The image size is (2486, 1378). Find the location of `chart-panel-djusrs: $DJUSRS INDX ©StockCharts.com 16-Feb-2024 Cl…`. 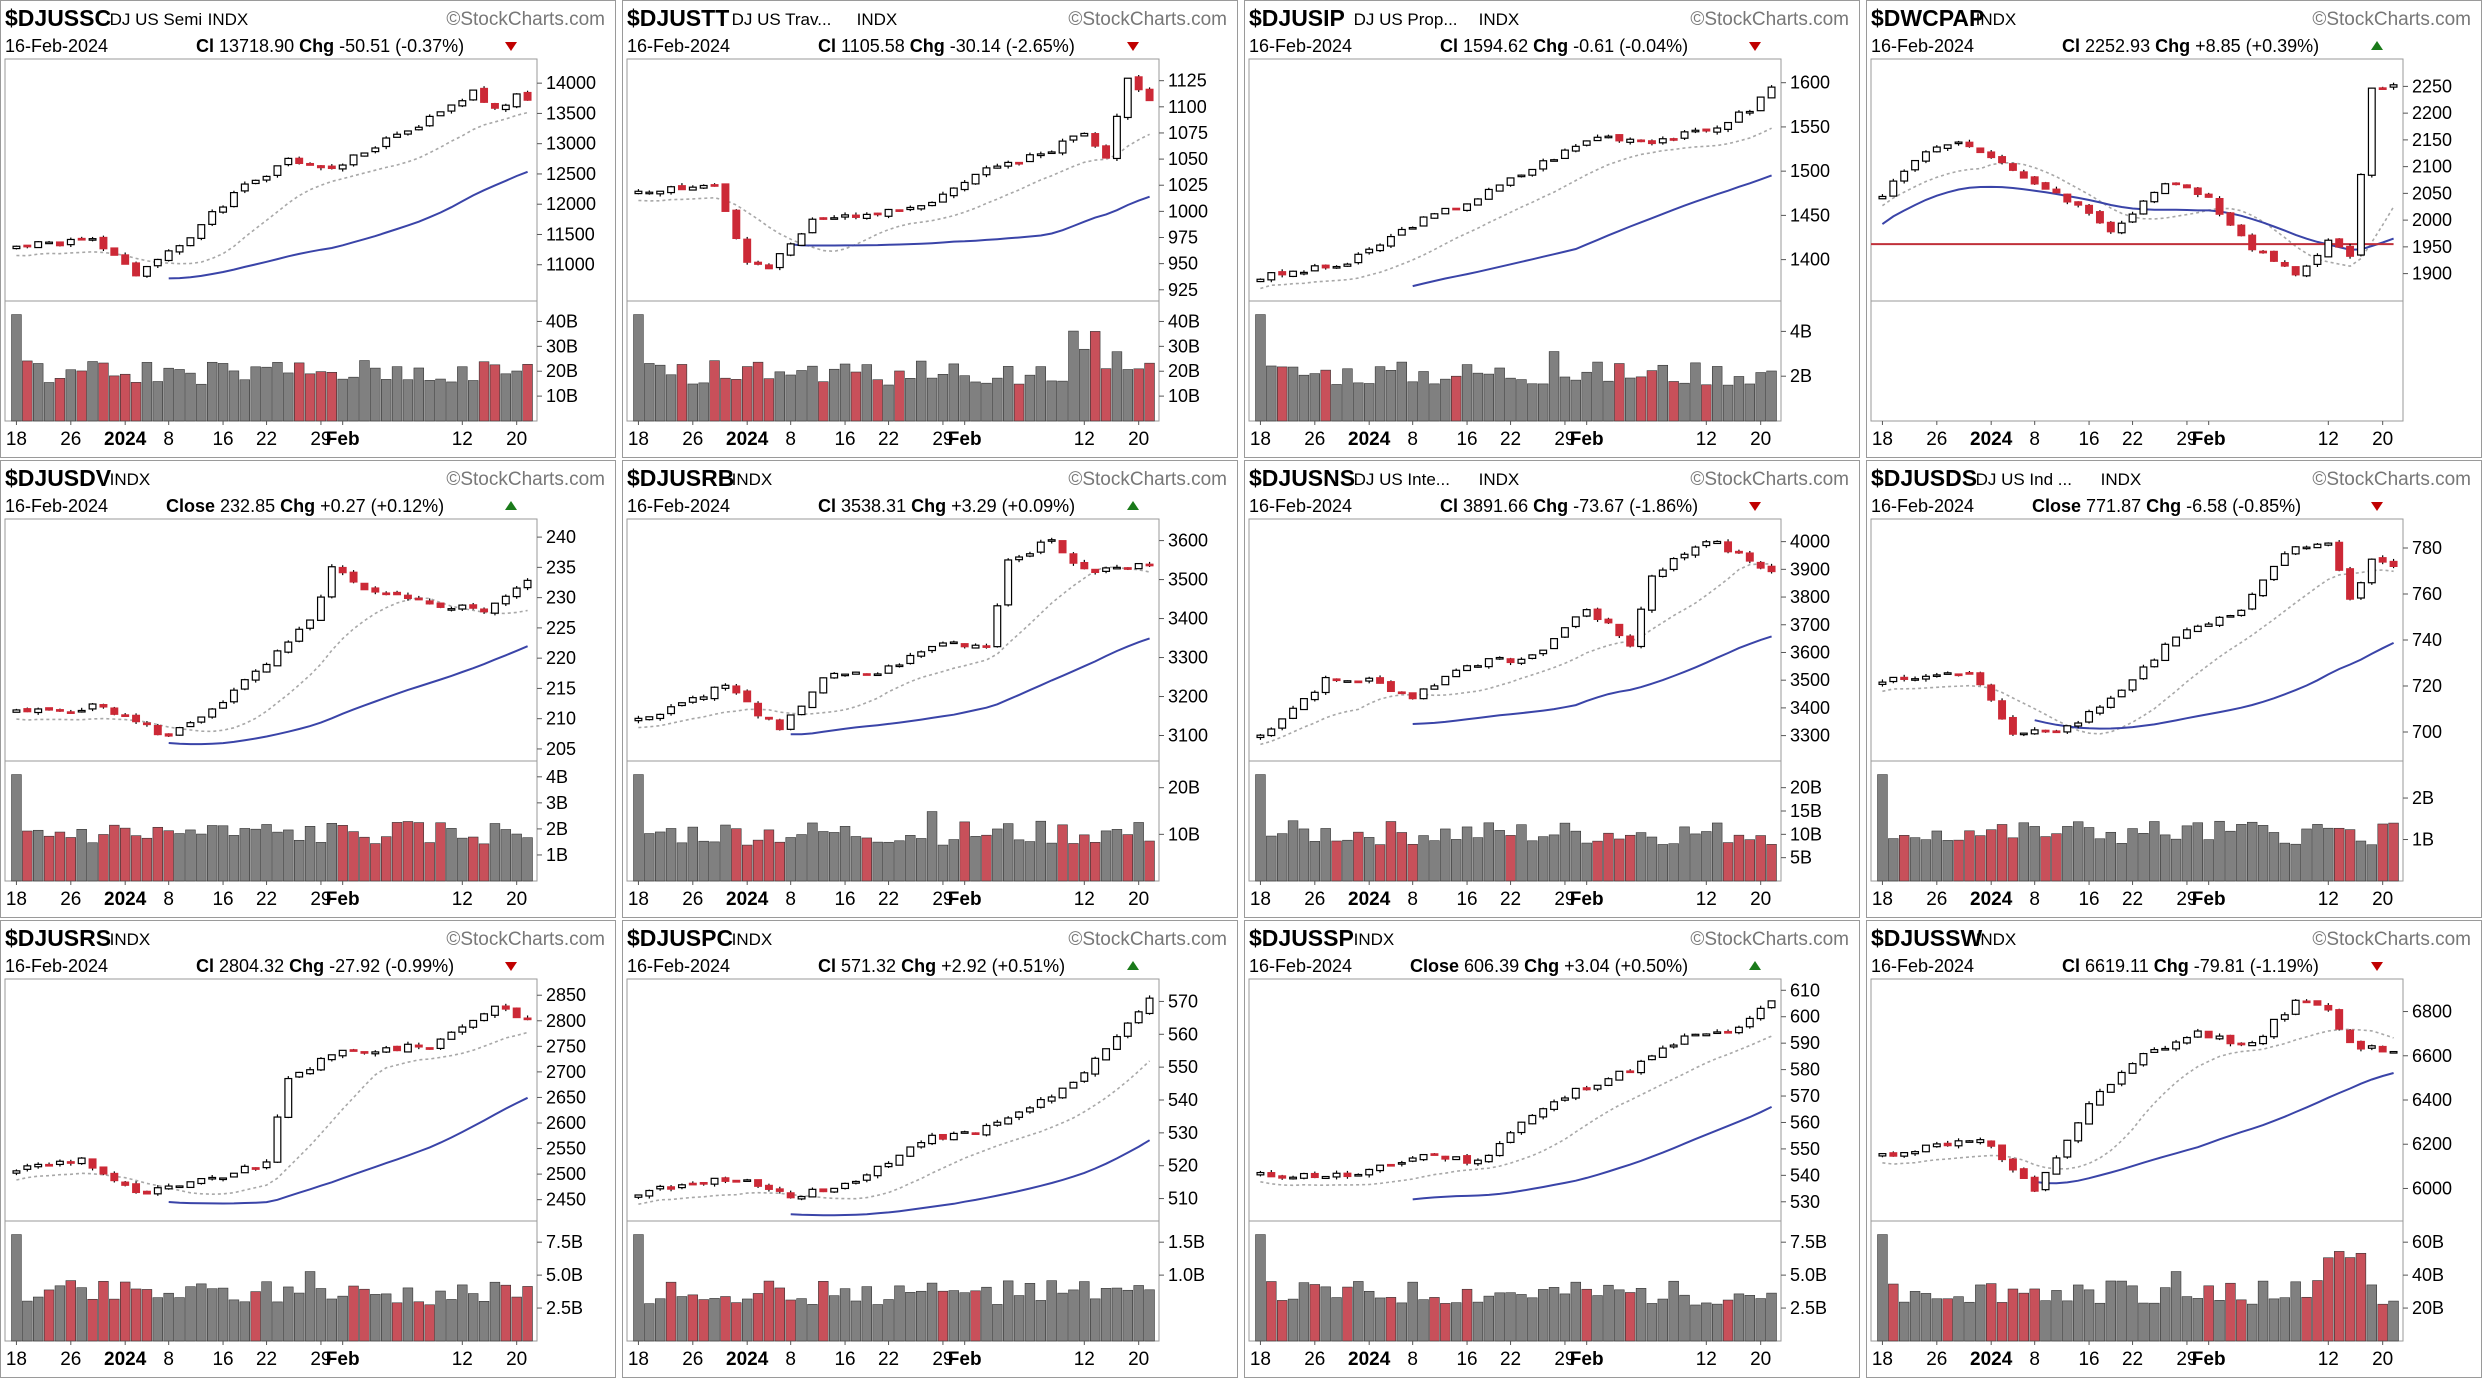

chart-panel-djusrs: $DJUSRS INDX ©StockCharts.com 16-Feb-2024 Cl… is located at coordinates (308, 1149).